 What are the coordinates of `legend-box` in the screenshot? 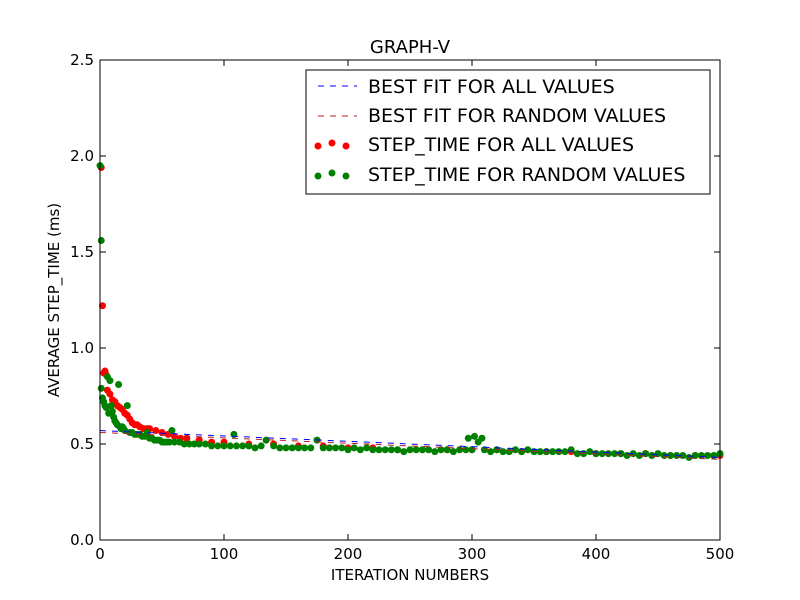 It's located at (508, 132).